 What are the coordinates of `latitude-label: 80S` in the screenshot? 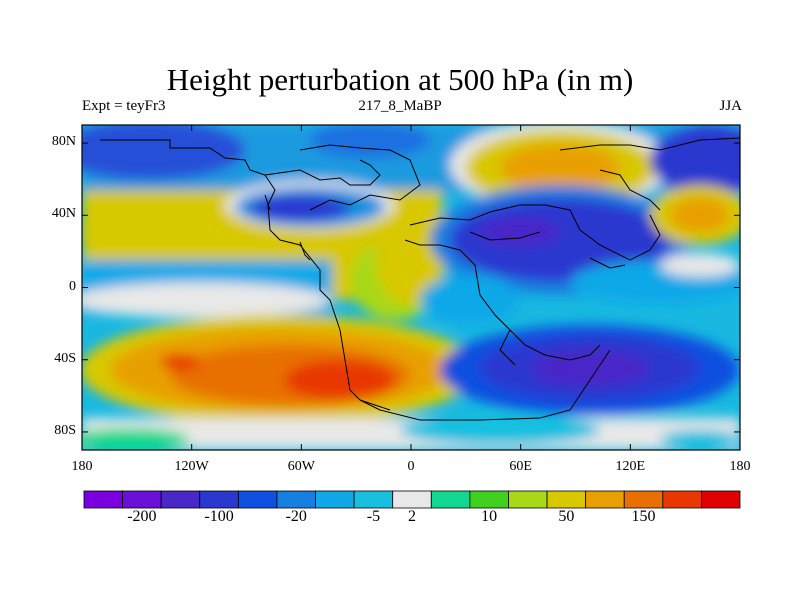 It's located at (65, 430).